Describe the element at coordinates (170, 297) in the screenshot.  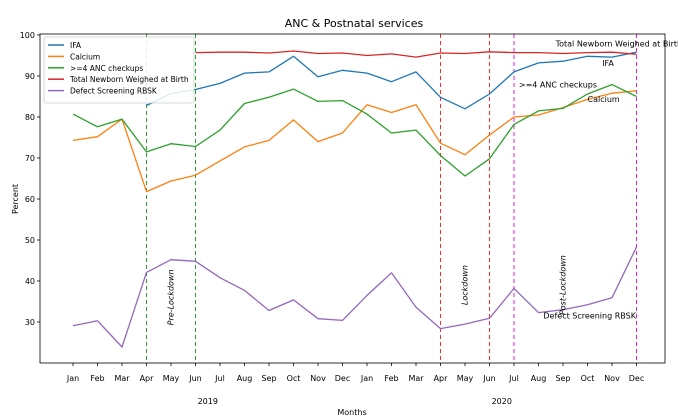
I see `phase-annotation: Pre-Lockdown` at that location.